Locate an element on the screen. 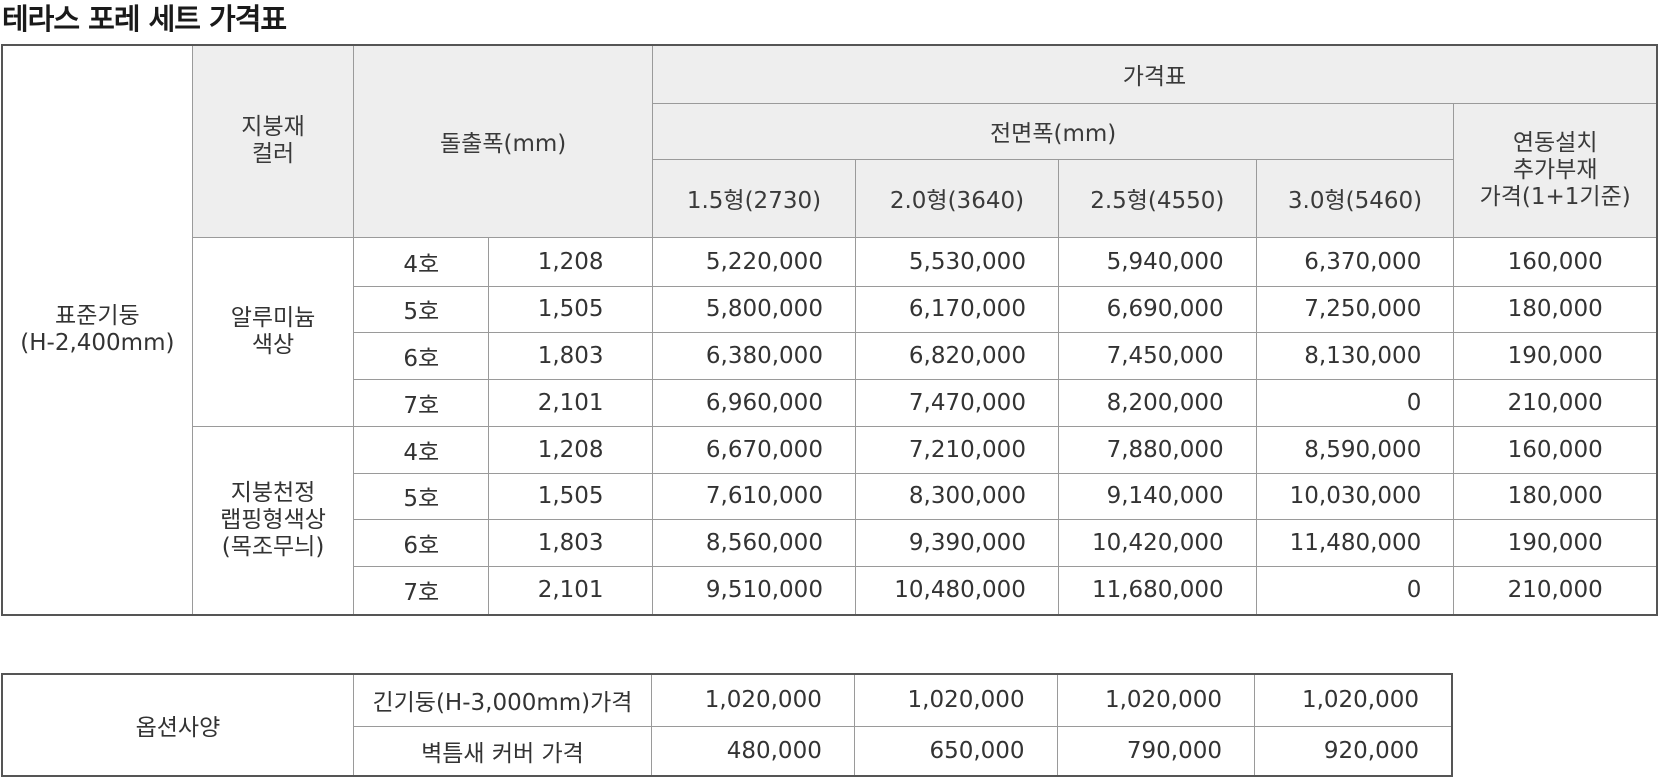  price-cell: 6,960,000 is located at coordinates (753, 402).